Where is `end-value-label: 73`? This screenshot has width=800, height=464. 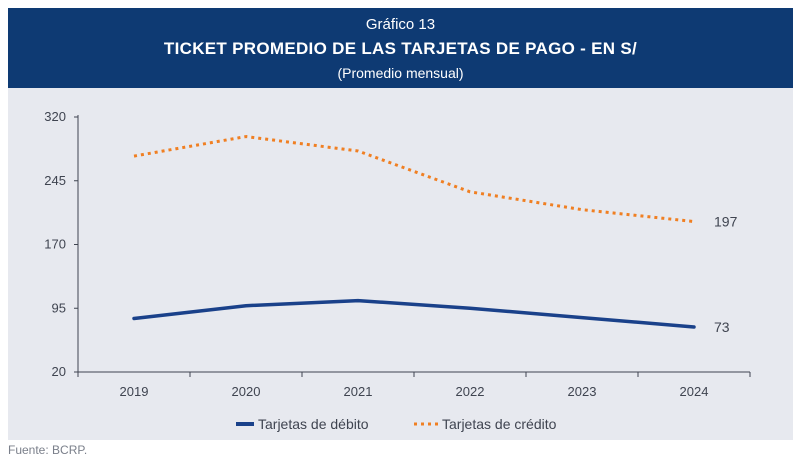
end-value-label: 73 is located at coordinates (722, 327).